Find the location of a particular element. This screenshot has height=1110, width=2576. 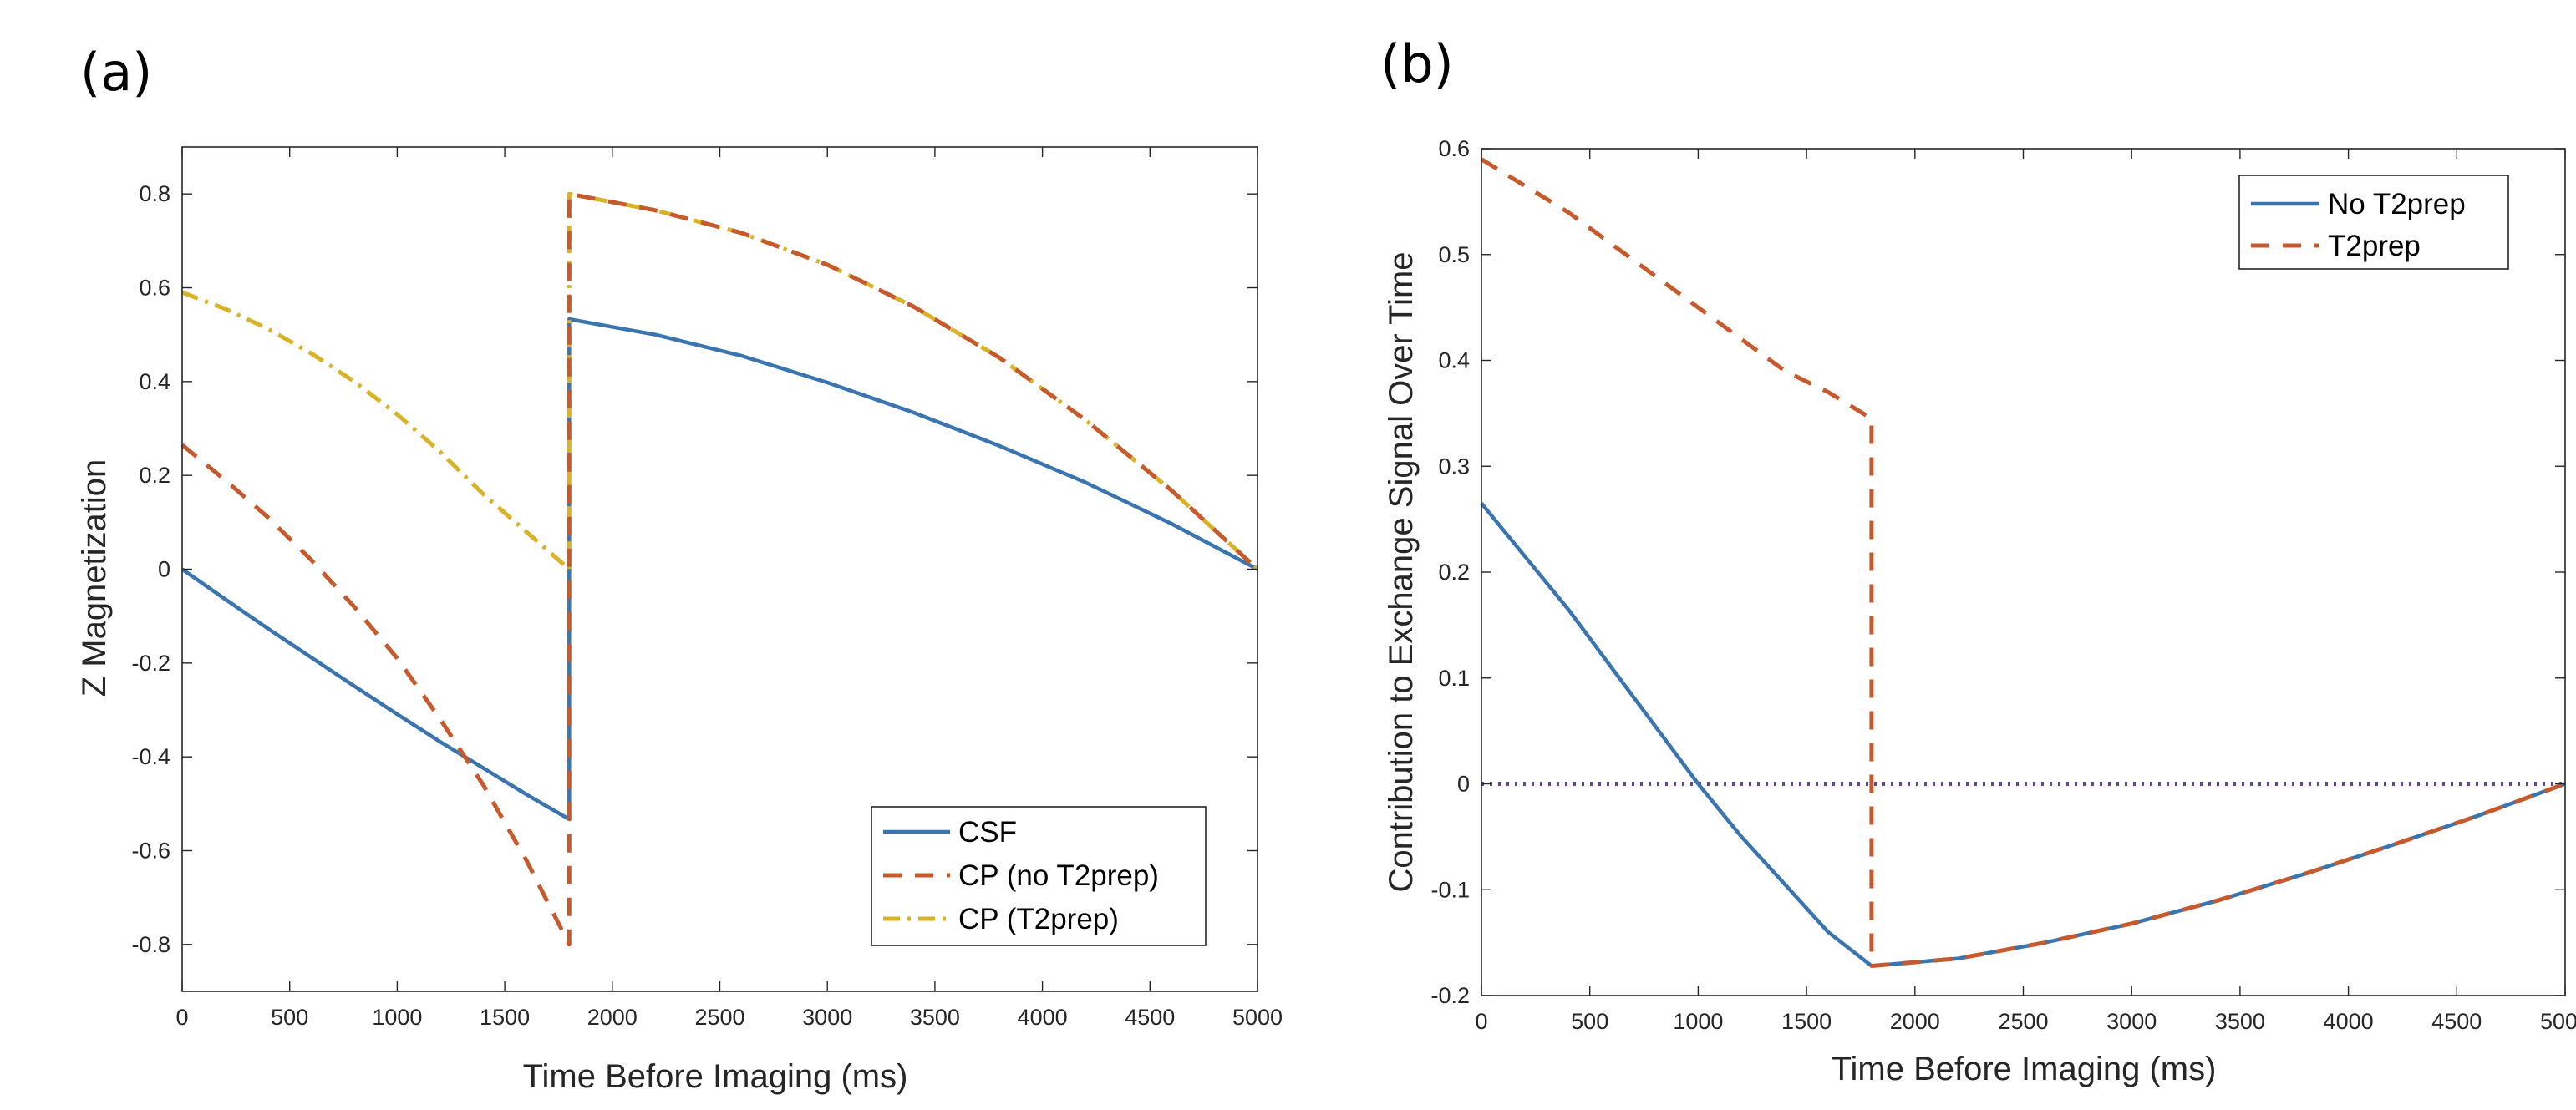

chart-b-legend-box is located at coordinates (2373, 222).